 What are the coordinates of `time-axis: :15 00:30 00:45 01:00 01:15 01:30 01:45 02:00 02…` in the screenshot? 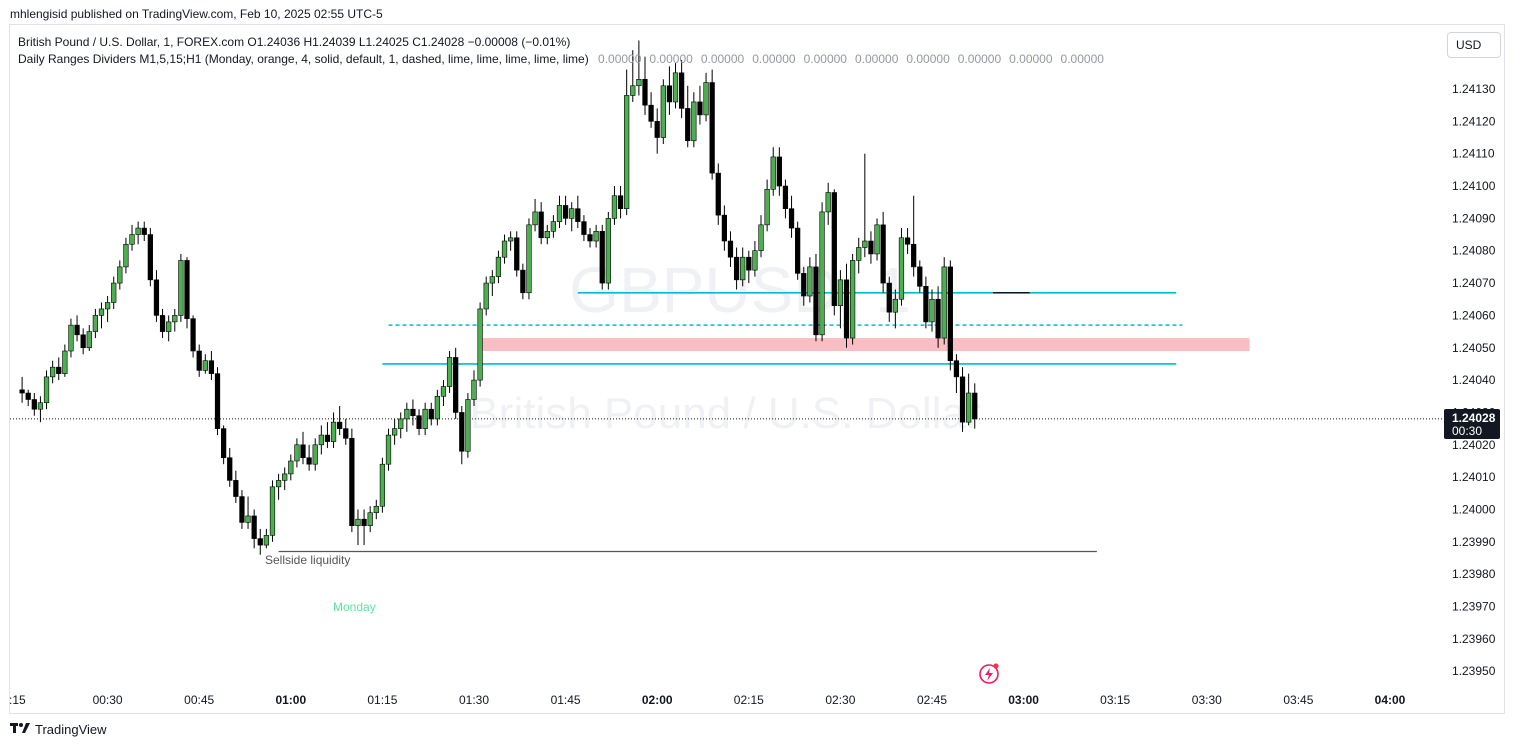 It's located at (707, 700).